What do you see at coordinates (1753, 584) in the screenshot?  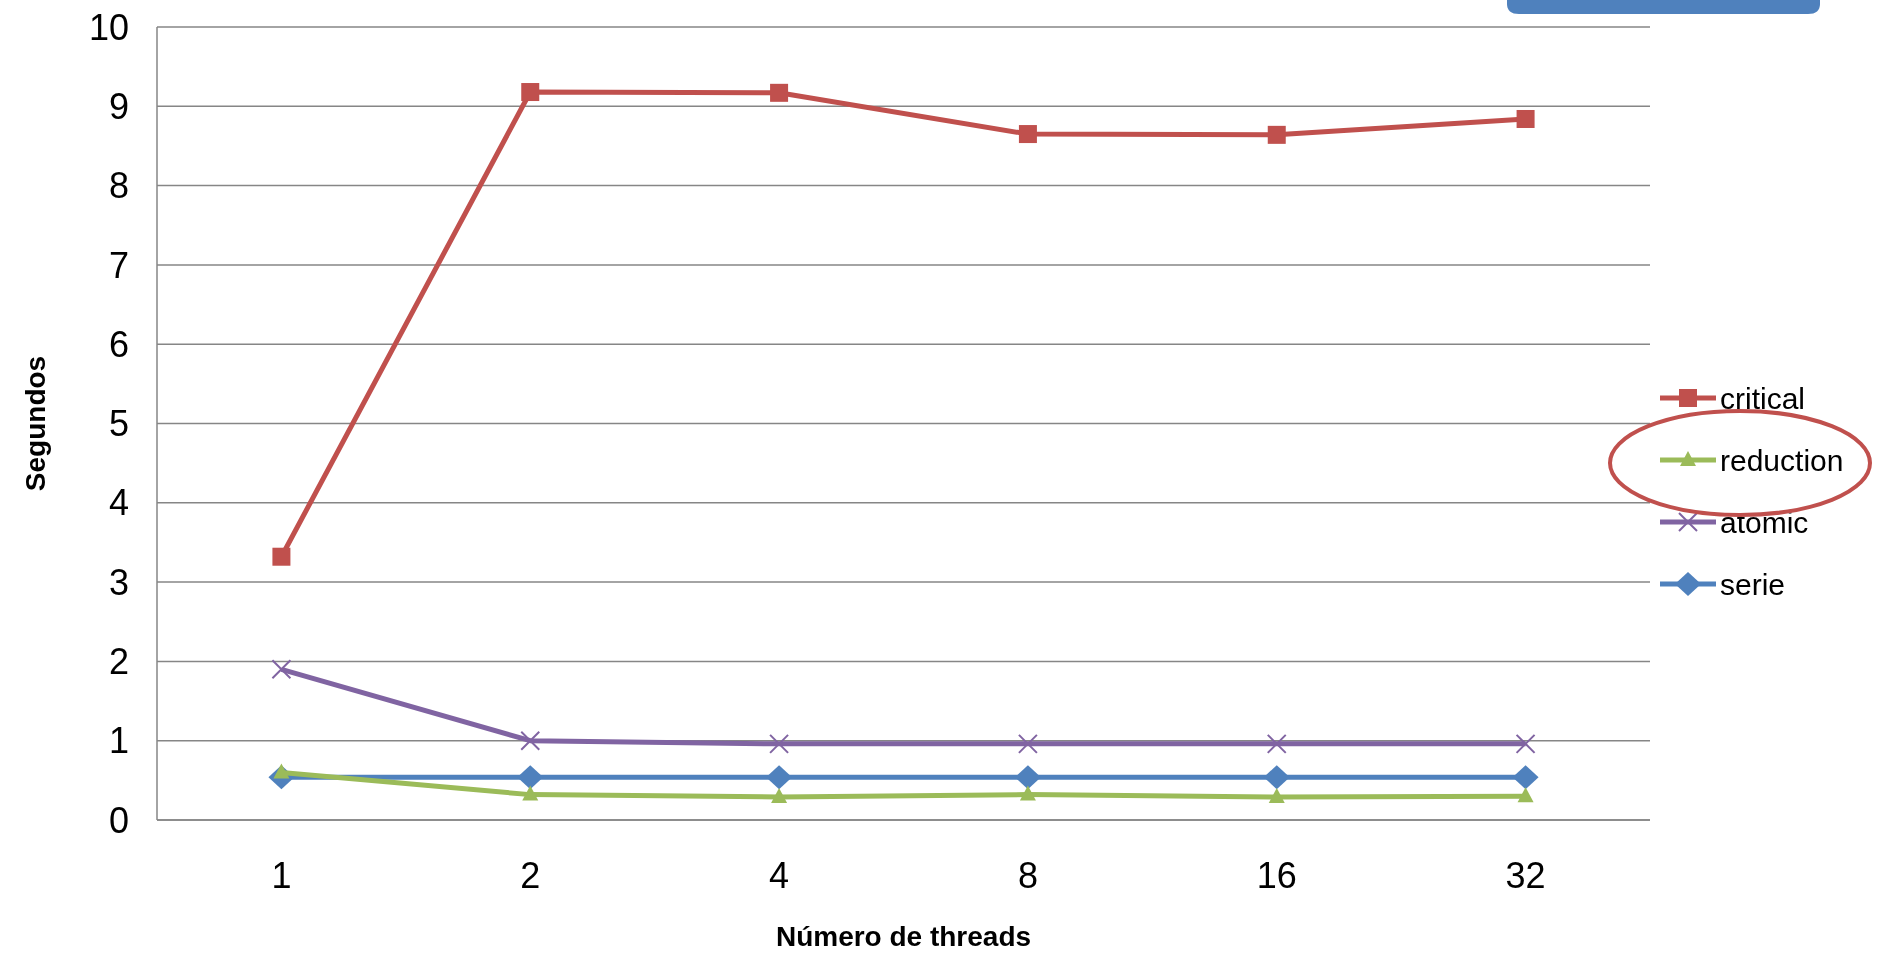 I see `legend-label: serie` at bounding box center [1753, 584].